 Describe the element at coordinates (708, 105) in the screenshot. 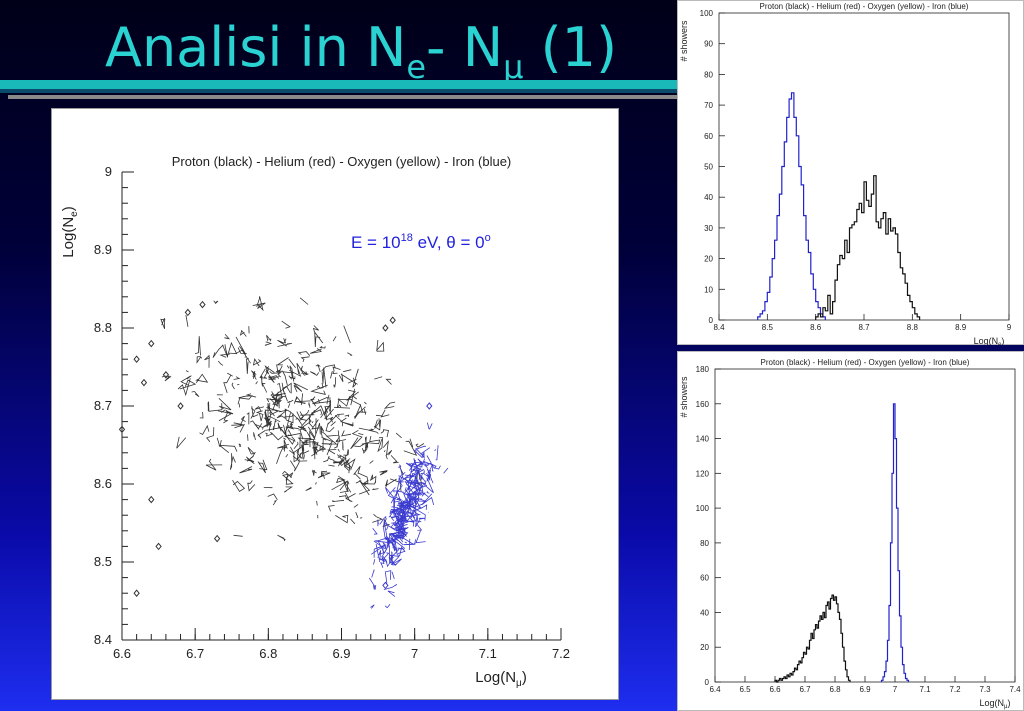

I see `y-tick-label: 70` at that location.